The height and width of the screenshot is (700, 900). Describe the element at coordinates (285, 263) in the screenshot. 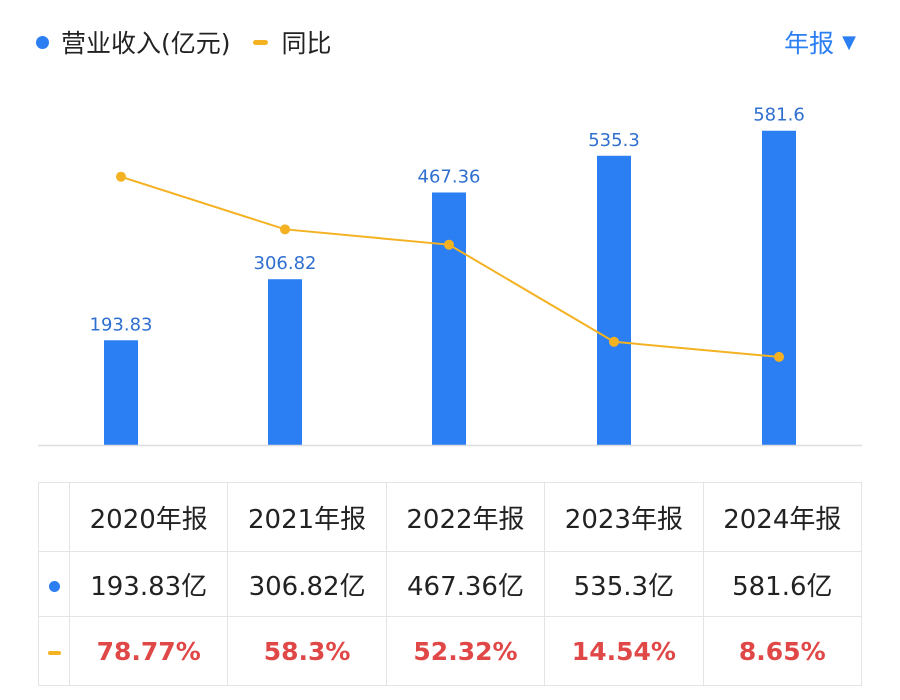

I see `bar-value-label: 306.82` at that location.